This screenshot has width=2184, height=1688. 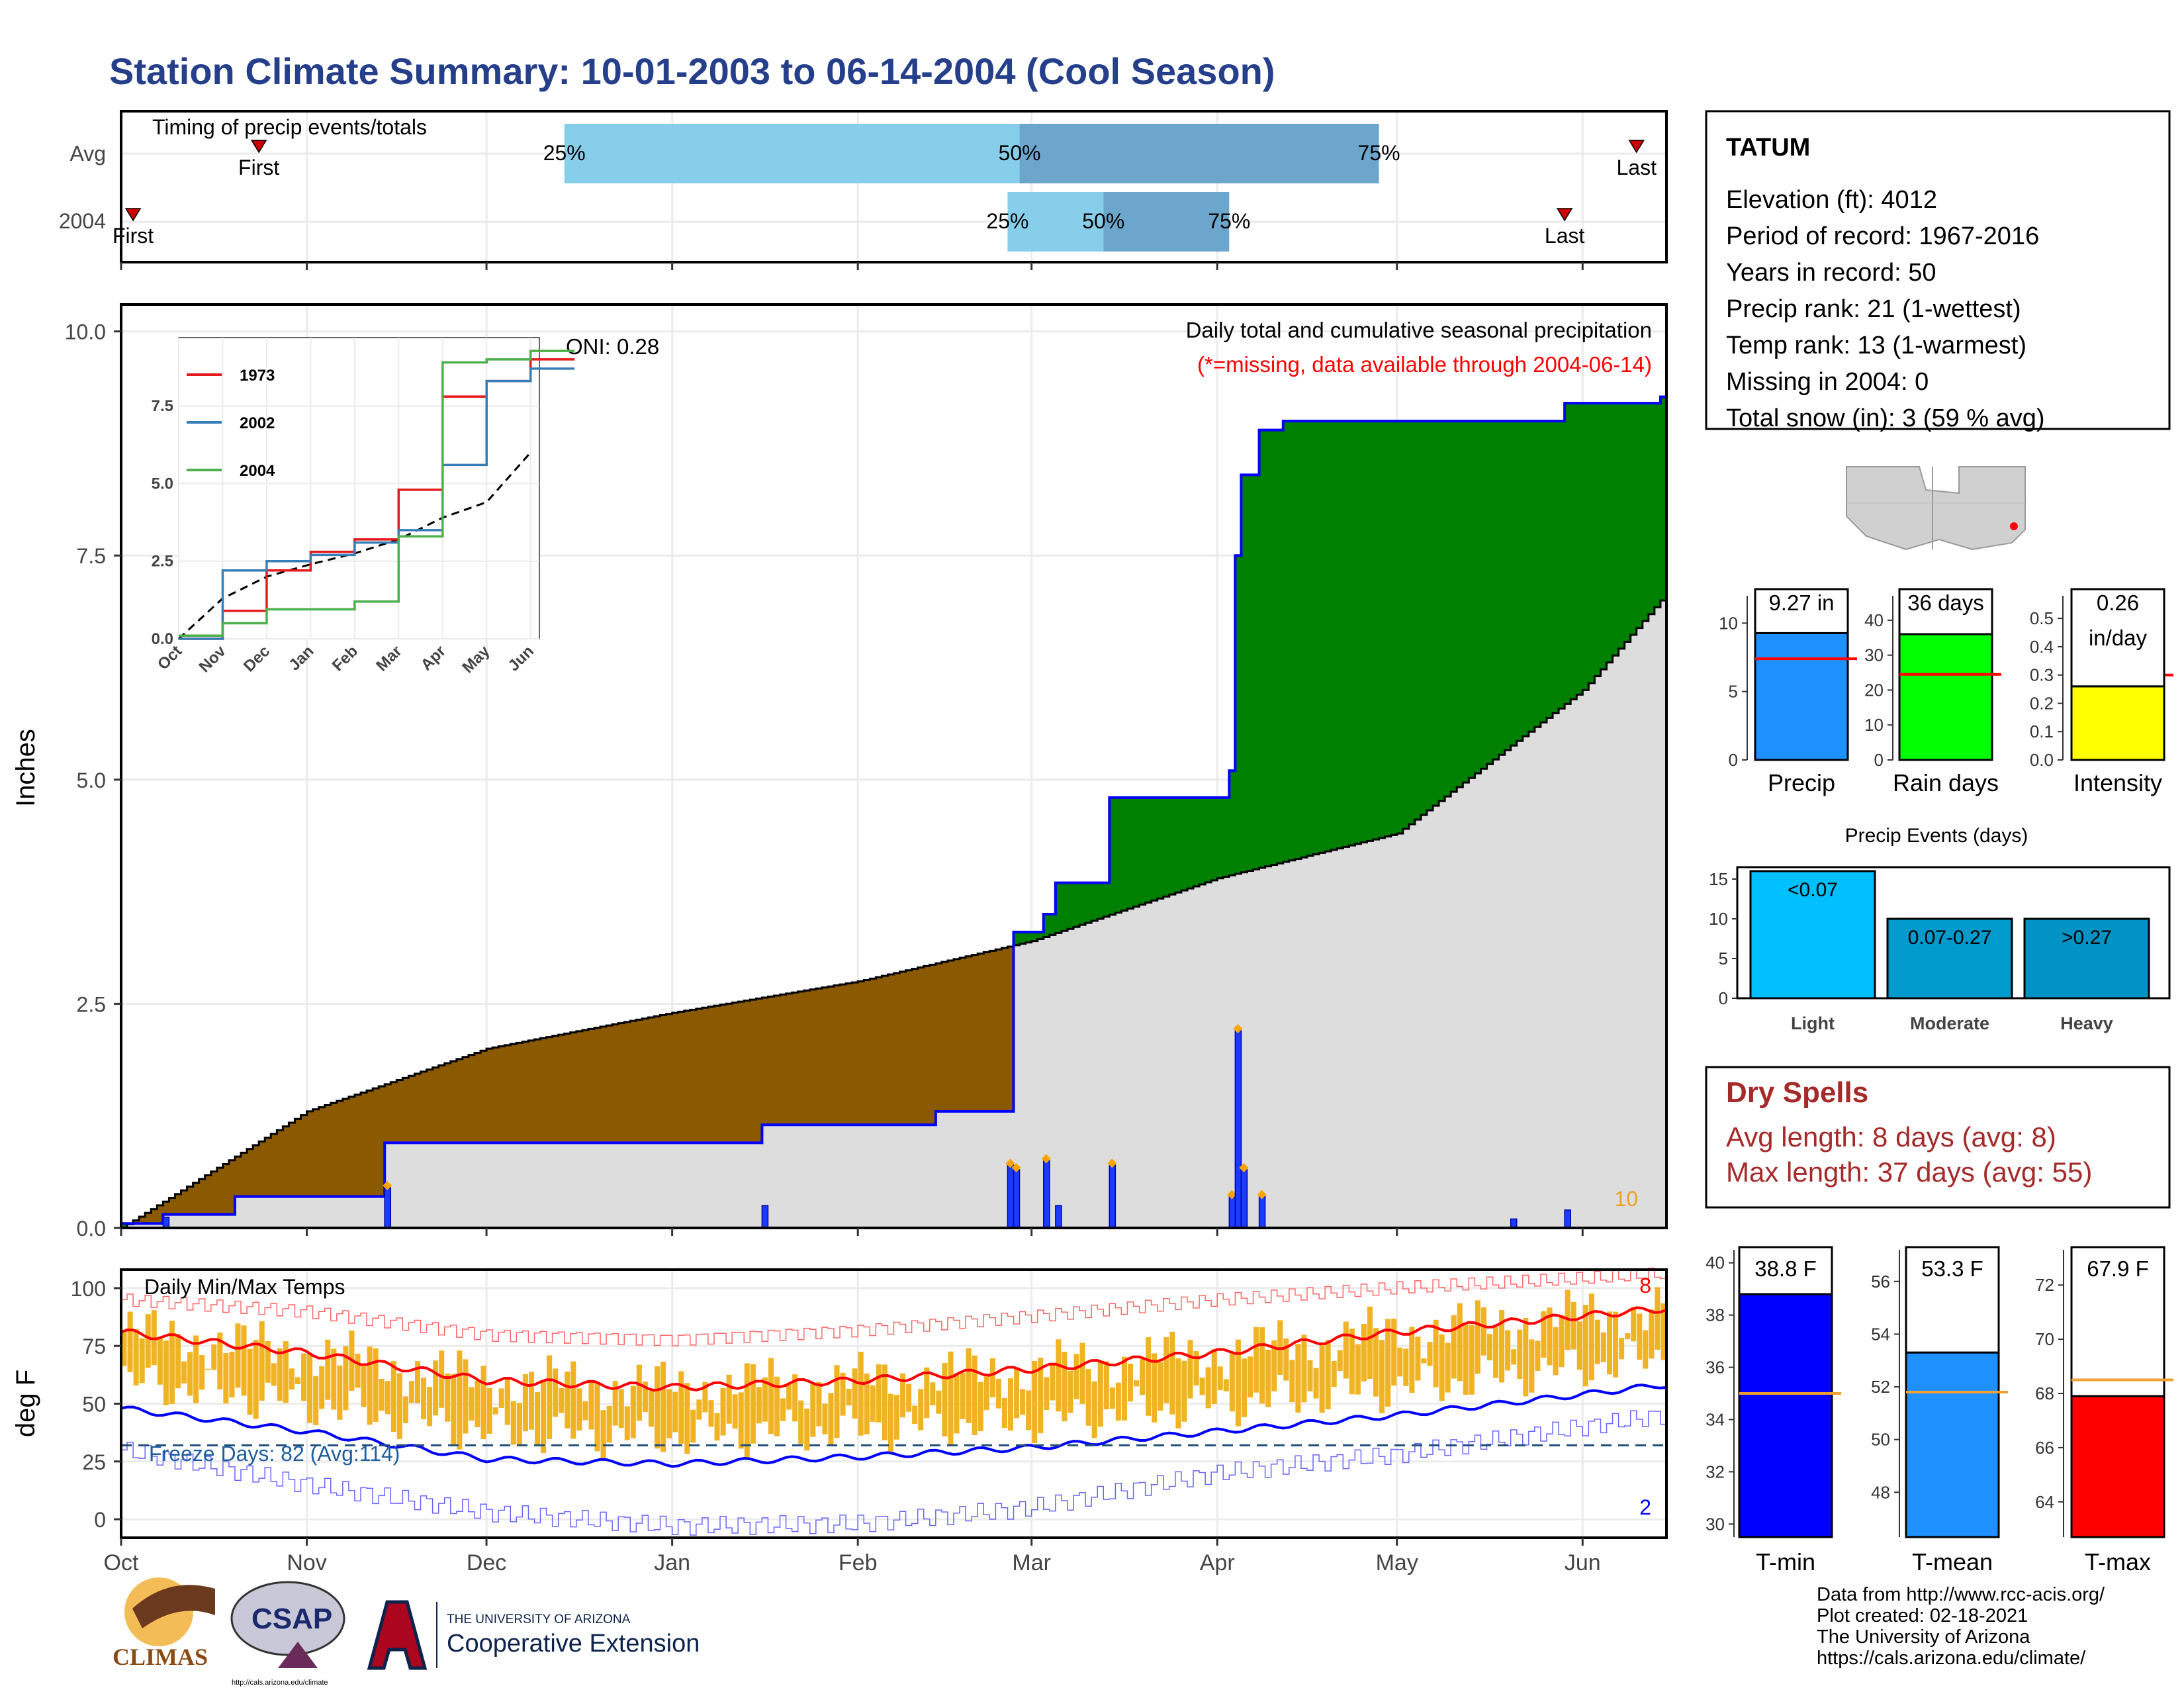 I want to click on mini-bar-label: Precip, so click(x=1801, y=782).